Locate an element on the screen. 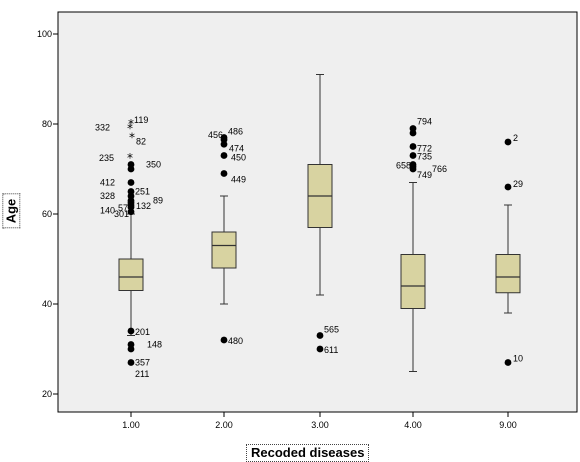 This screenshot has height=462, width=580. outlier-label: 201 is located at coordinates (142, 332).